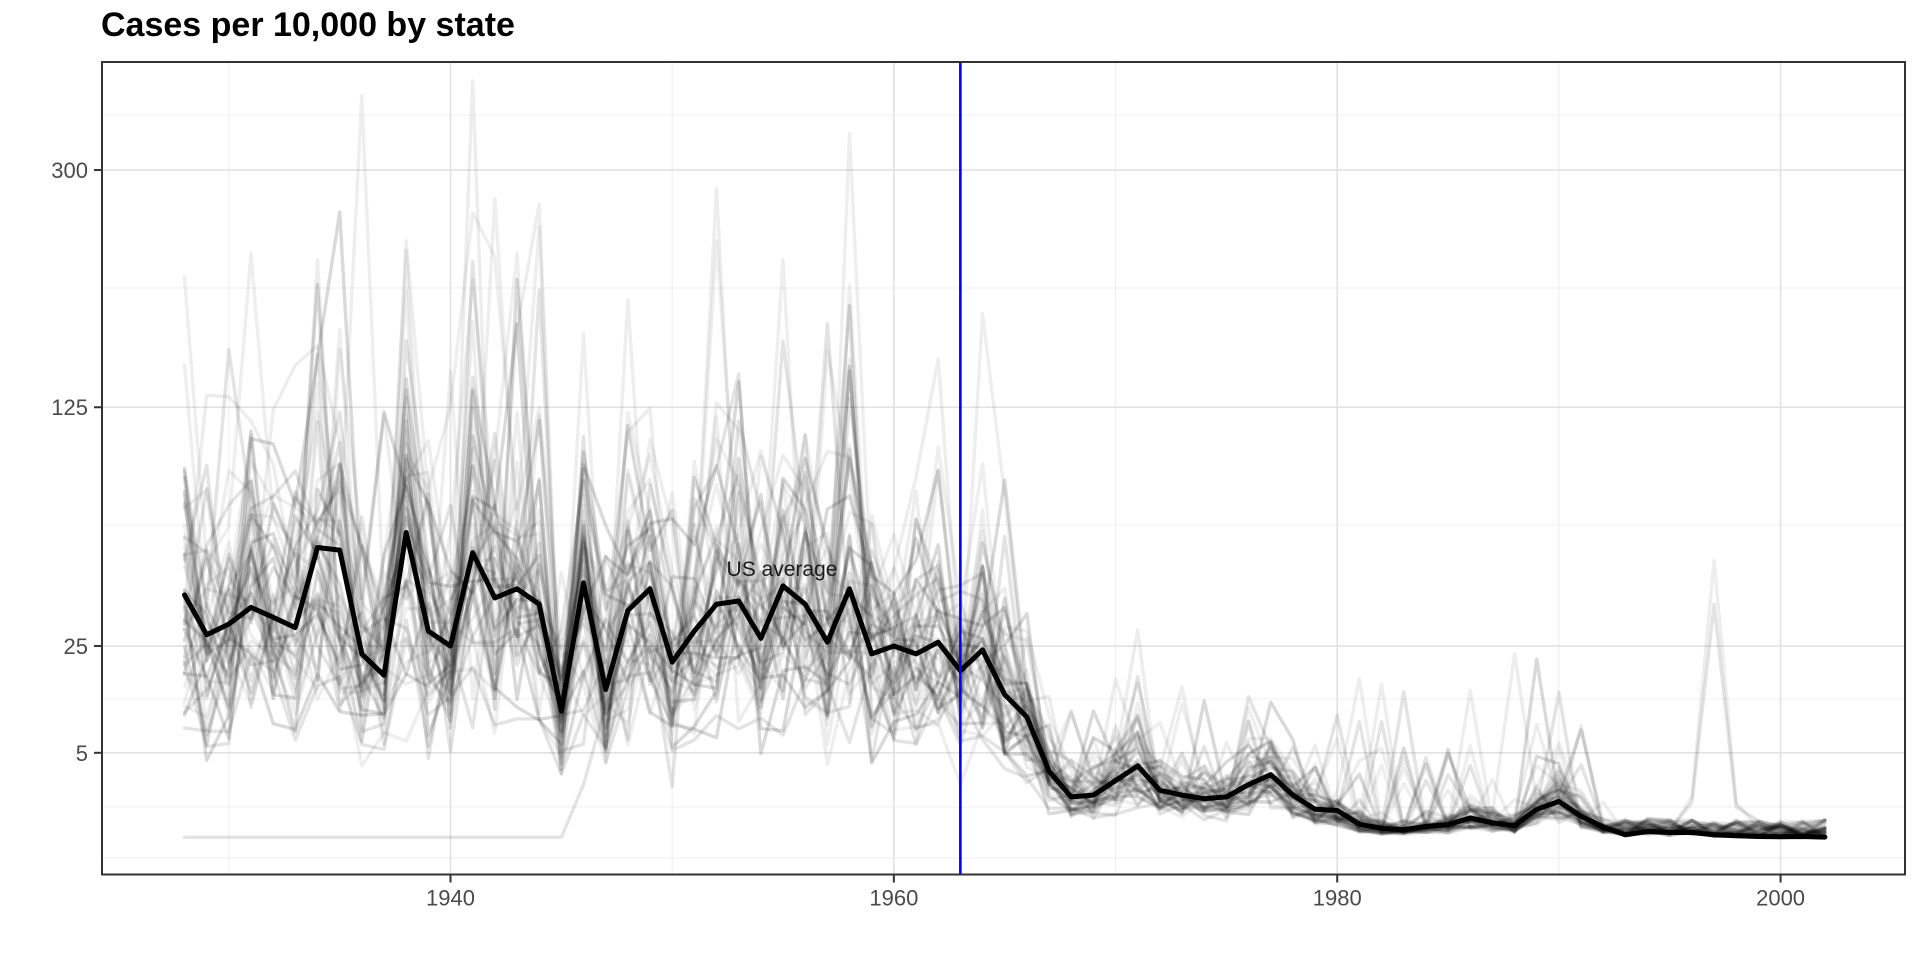 The width and height of the screenshot is (1920, 960). I want to click on x-axis-tick-label: 2000, so click(1780, 898).